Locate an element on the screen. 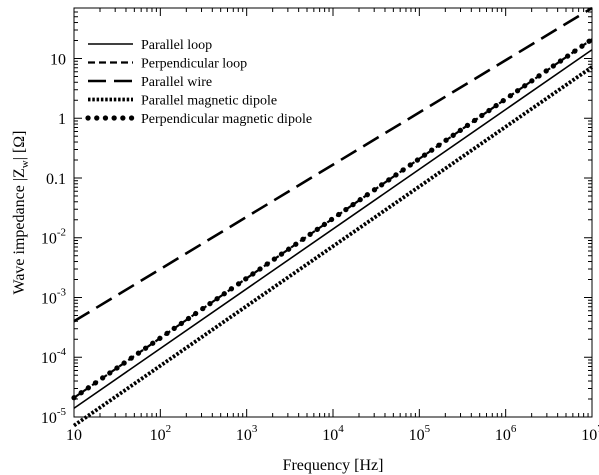 Image resolution: width=599 pixels, height=475 pixels. y-axis-label: Wave impedance |Zw| [Ω] is located at coordinates (21, 213).